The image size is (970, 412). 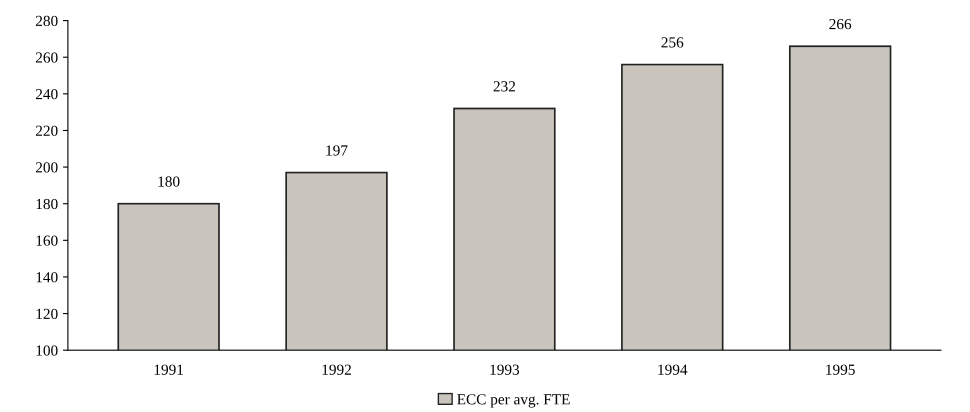 What do you see at coordinates (337, 150) in the screenshot?
I see `data-label: 197` at bounding box center [337, 150].